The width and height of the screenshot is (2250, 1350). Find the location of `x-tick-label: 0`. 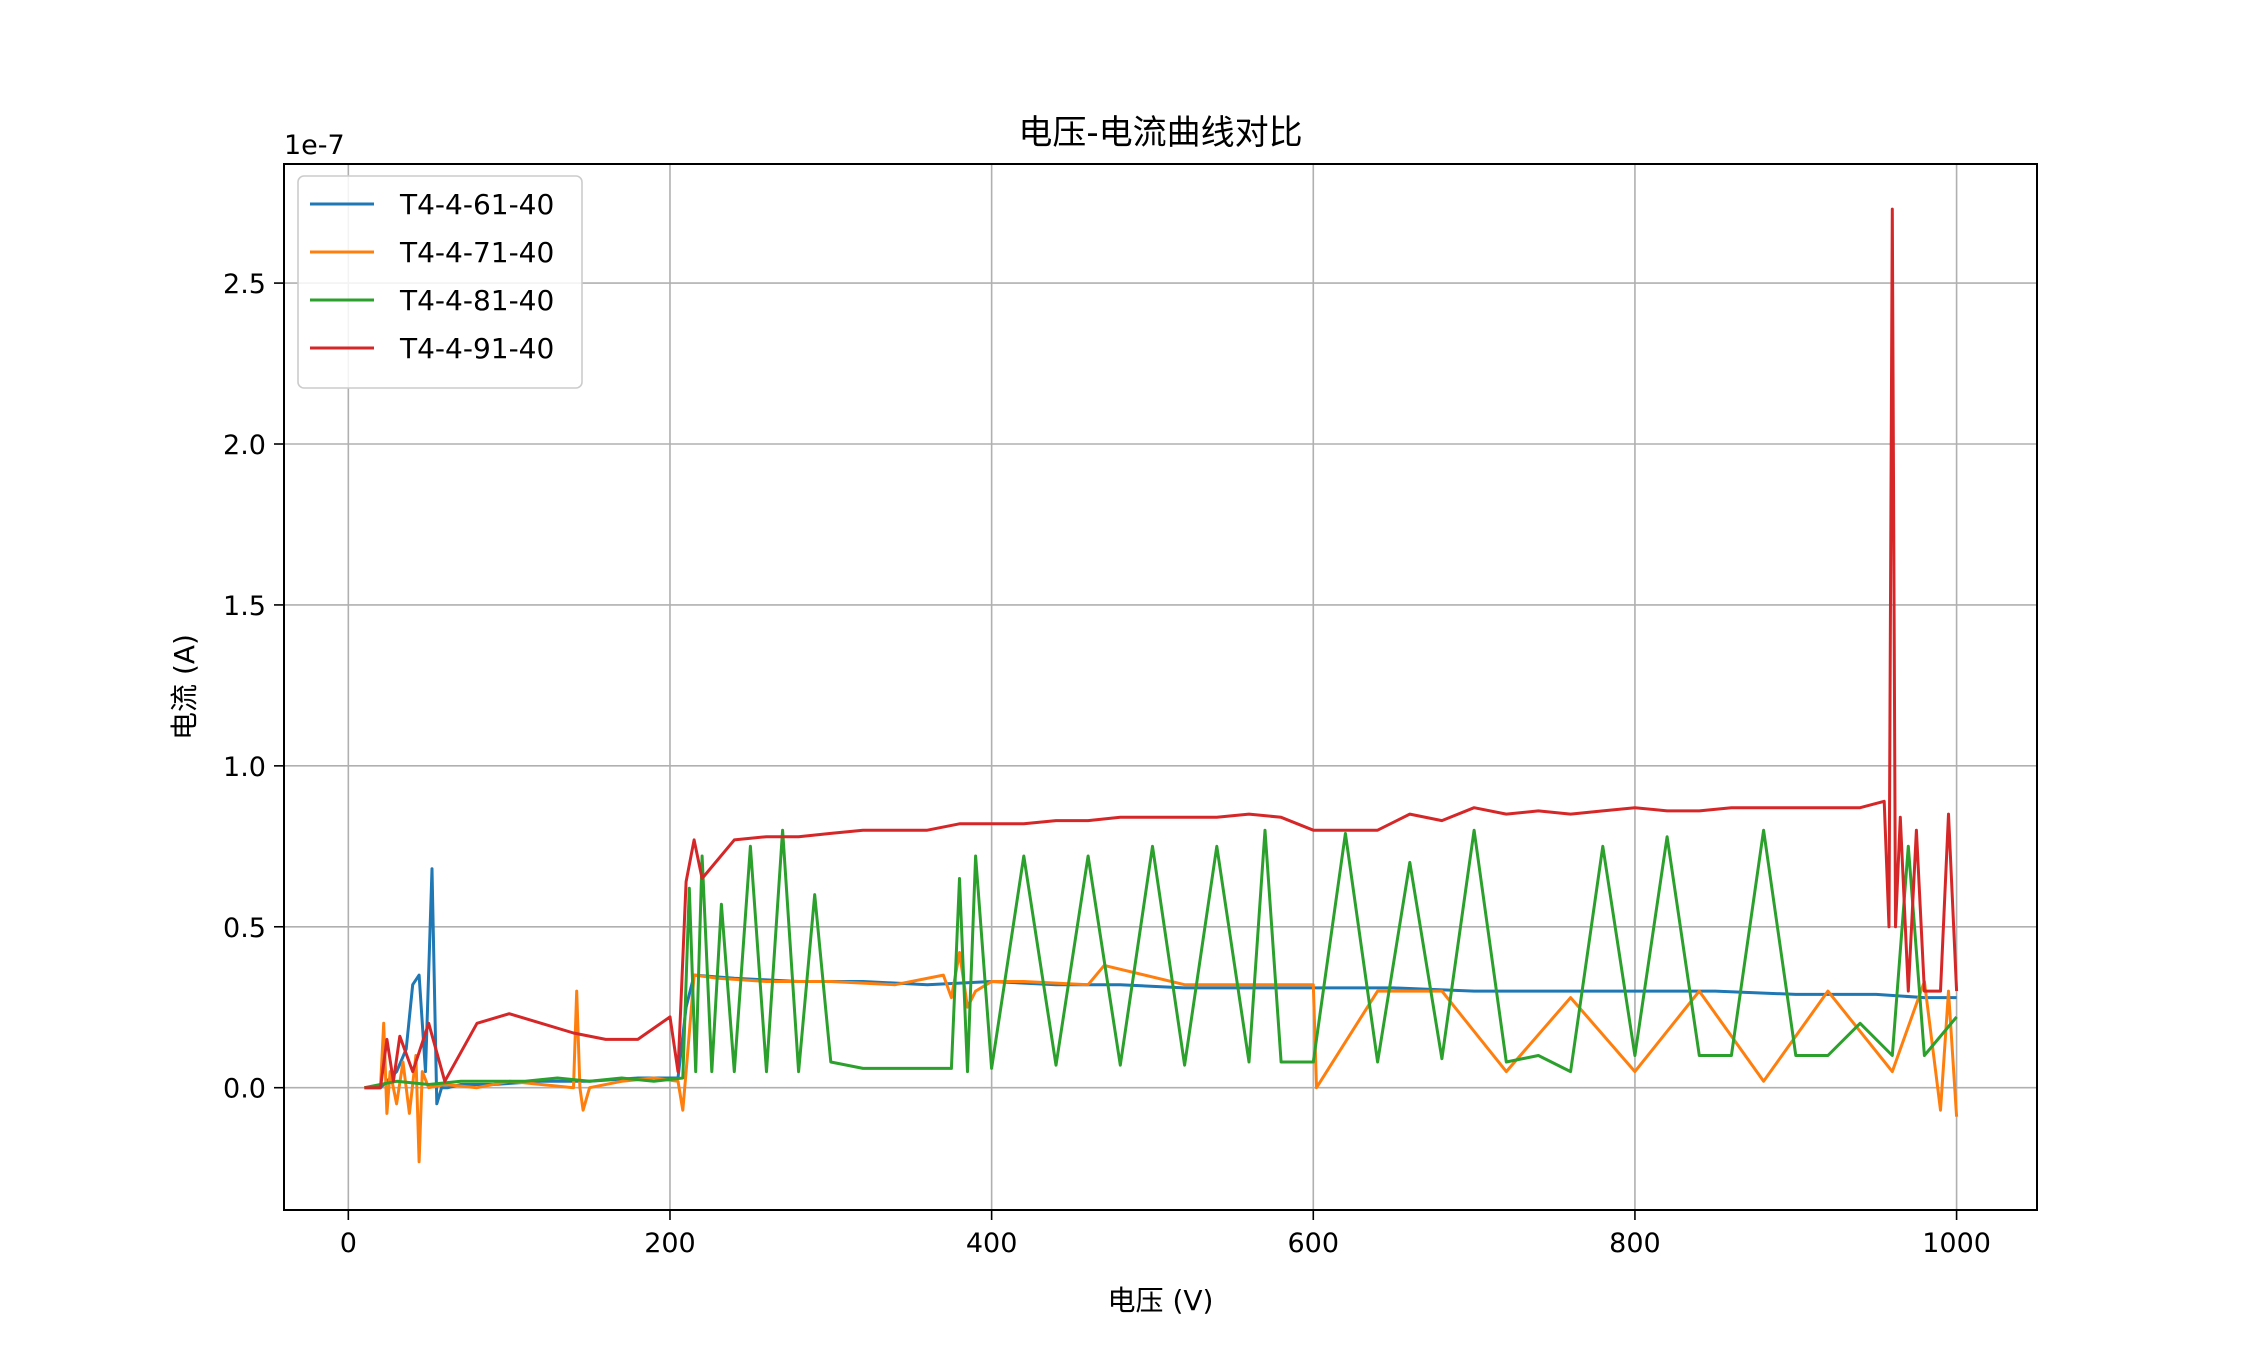

x-tick-label: 0 is located at coordinates (348, 1243).